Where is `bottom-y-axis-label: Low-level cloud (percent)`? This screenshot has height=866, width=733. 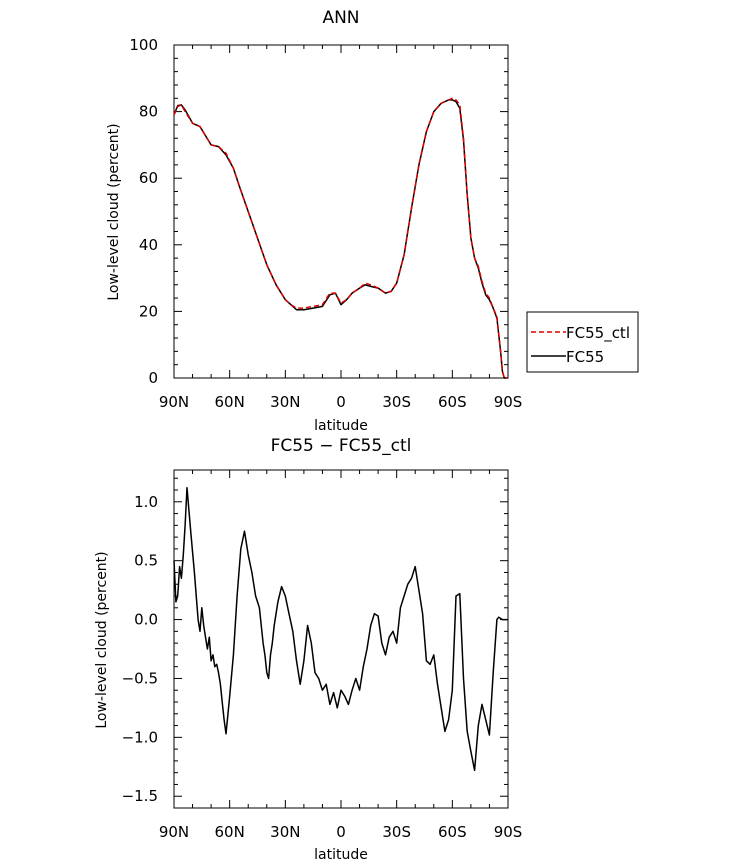
bottom-y-axis-label: Low-level cloud (percent) is located at coordinates (102, 639).